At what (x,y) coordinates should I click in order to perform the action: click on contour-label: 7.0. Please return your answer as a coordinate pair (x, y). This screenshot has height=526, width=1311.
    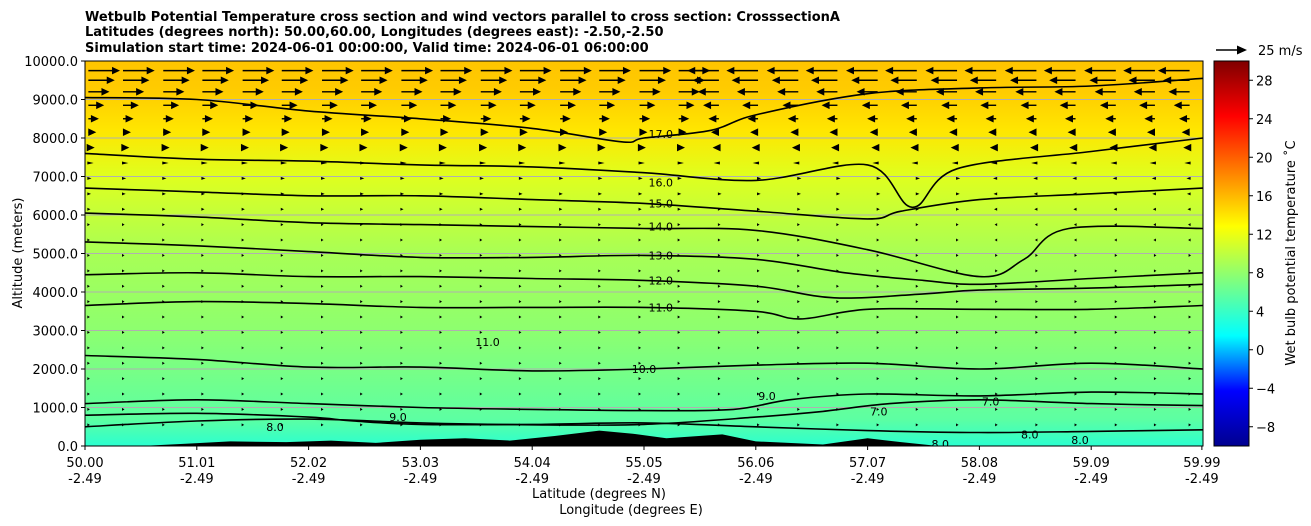
    Looking at the image, I should click on (879, 411).